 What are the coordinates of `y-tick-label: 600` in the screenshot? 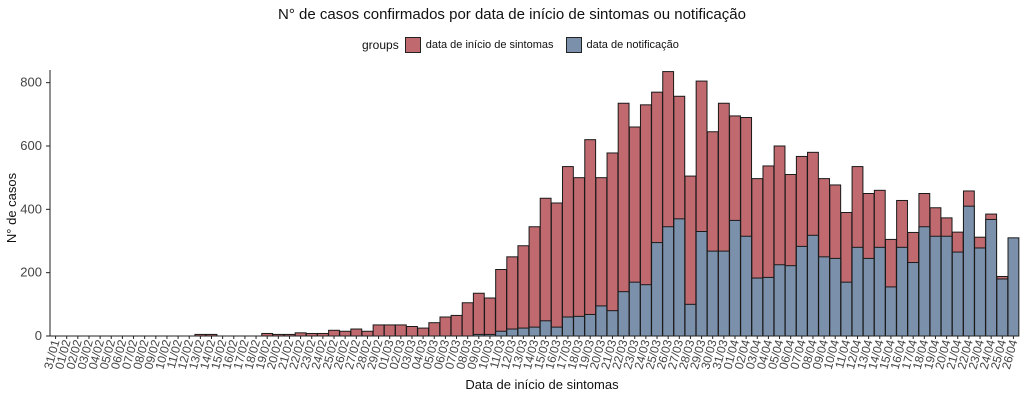 It's located at (31, 145).